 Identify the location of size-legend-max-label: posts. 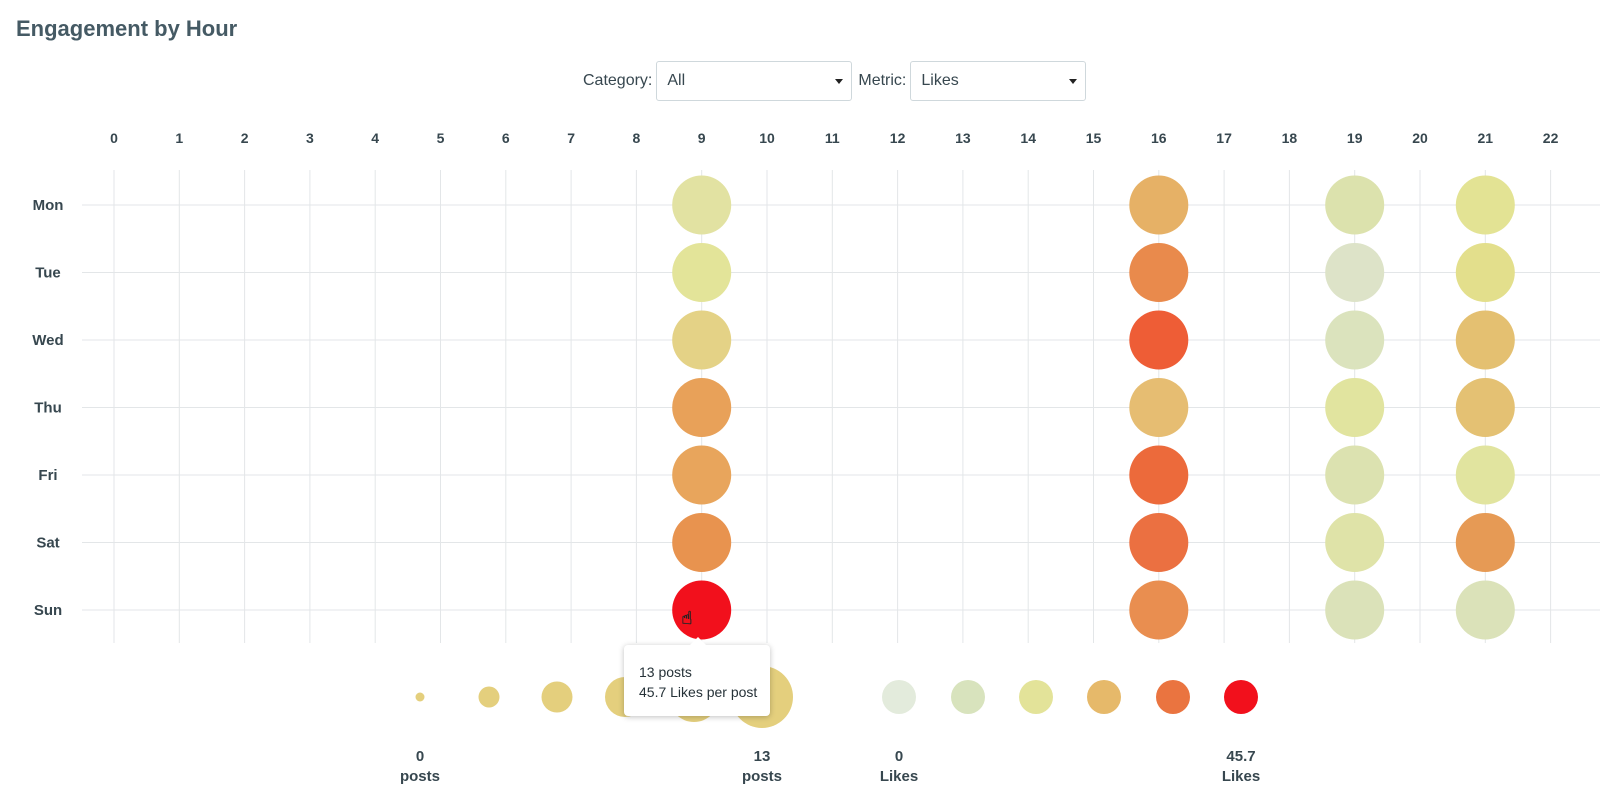
(762, 776).